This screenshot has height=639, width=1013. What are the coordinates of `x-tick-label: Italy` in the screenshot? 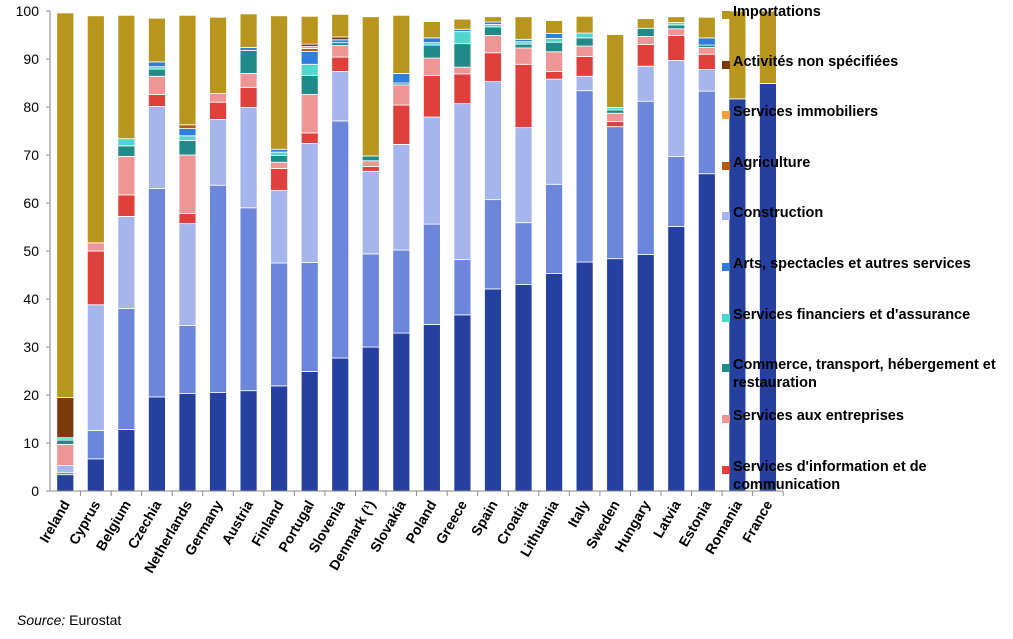 It's located at (578, 513).